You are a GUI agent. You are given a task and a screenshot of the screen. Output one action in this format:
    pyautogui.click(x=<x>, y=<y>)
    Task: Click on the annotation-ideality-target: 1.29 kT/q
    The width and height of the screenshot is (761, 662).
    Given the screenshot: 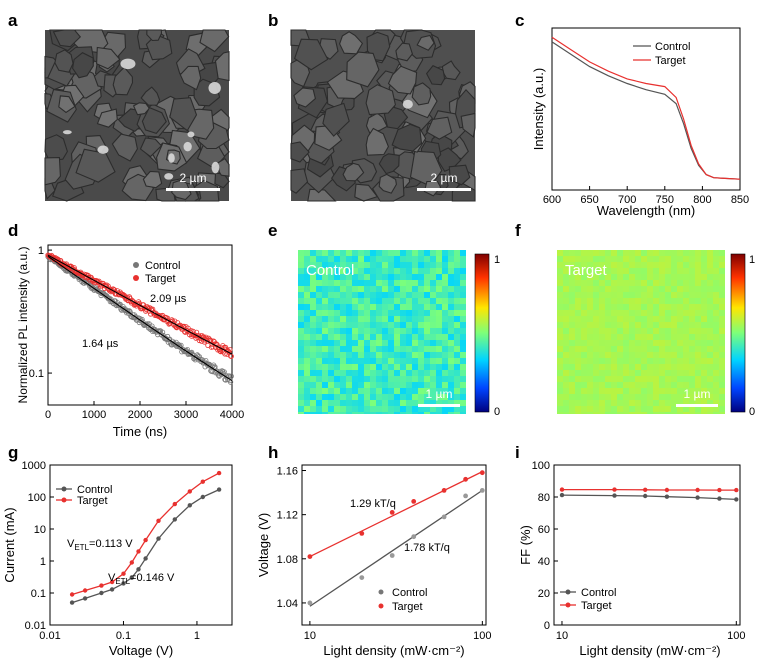 What is the action you would take?
    pyautogui.click(x=373, y=504)
    